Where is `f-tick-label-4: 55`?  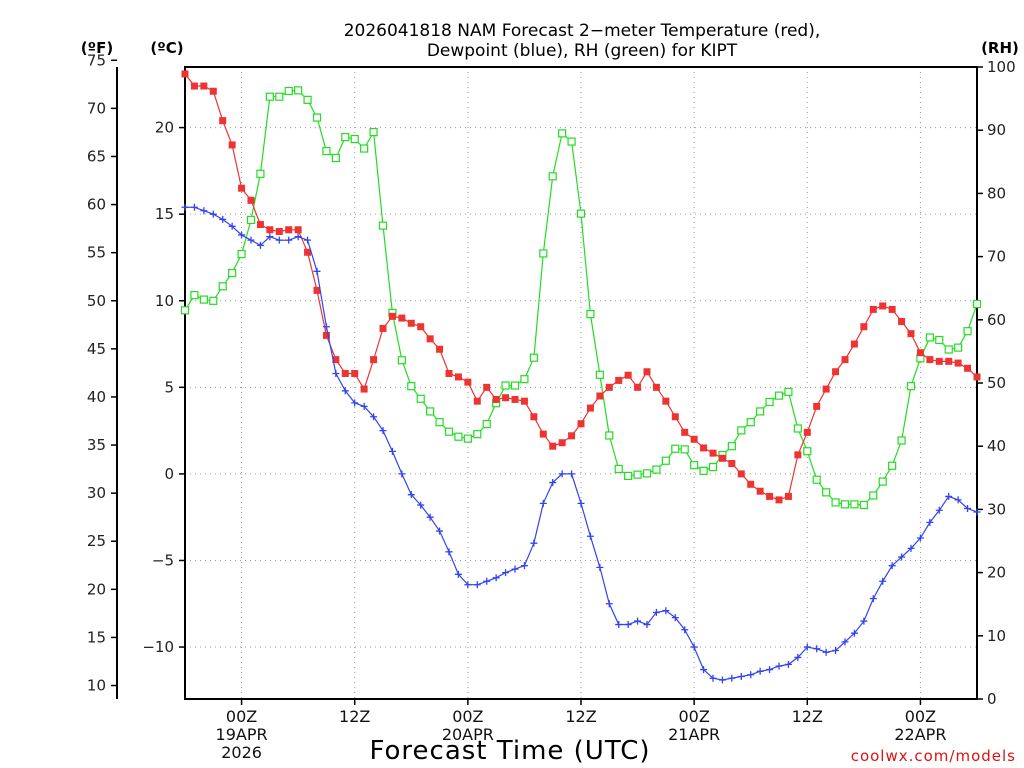
f-tick-label-4: 55 is located at coordinates (96, 253).